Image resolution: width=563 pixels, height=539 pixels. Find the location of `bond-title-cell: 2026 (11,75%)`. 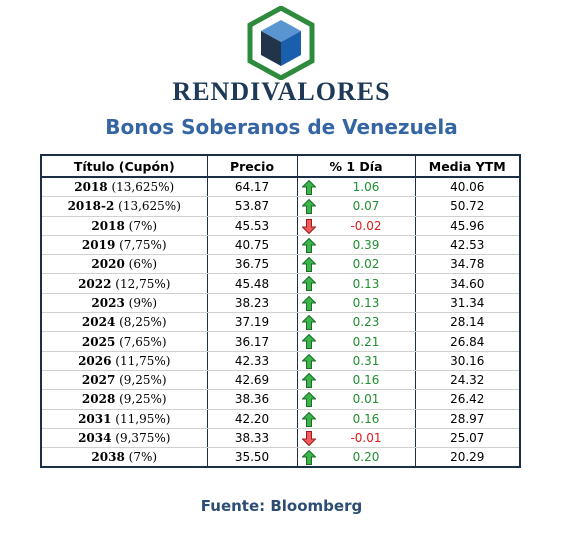

bond-title-cell: 2026 (11,75%) is located at coordinates (124, 361).